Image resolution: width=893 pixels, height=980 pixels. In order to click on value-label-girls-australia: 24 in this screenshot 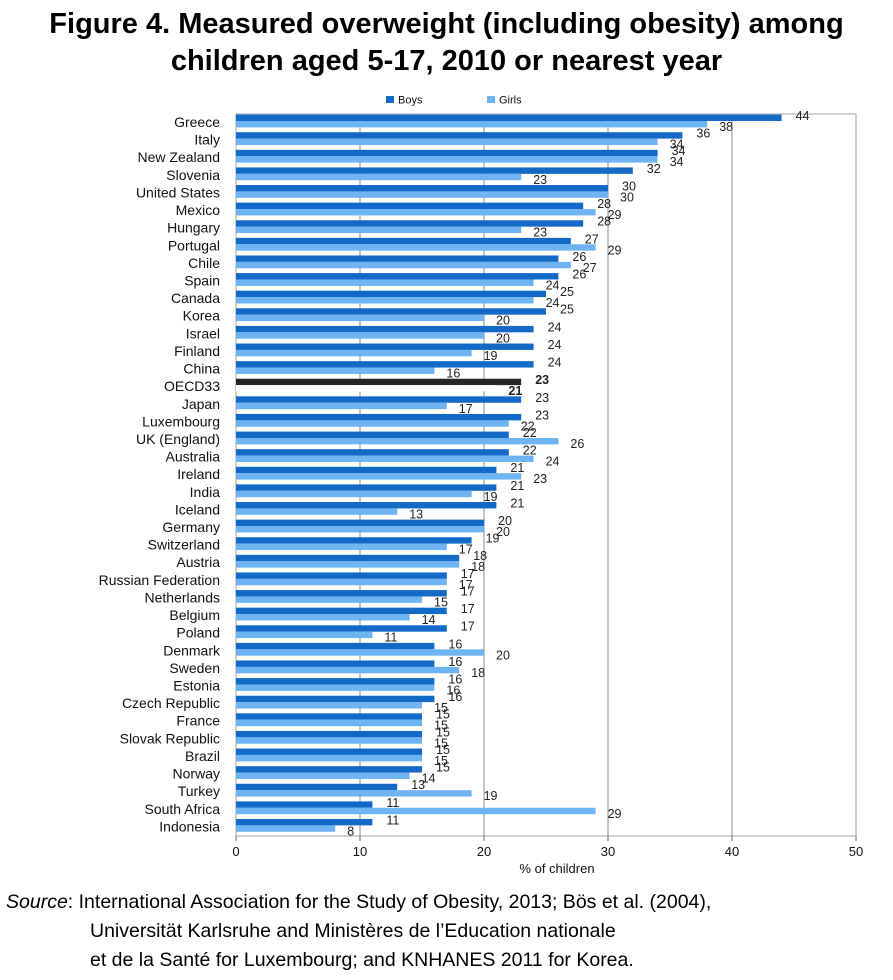, I will do `click(553, 462)`.